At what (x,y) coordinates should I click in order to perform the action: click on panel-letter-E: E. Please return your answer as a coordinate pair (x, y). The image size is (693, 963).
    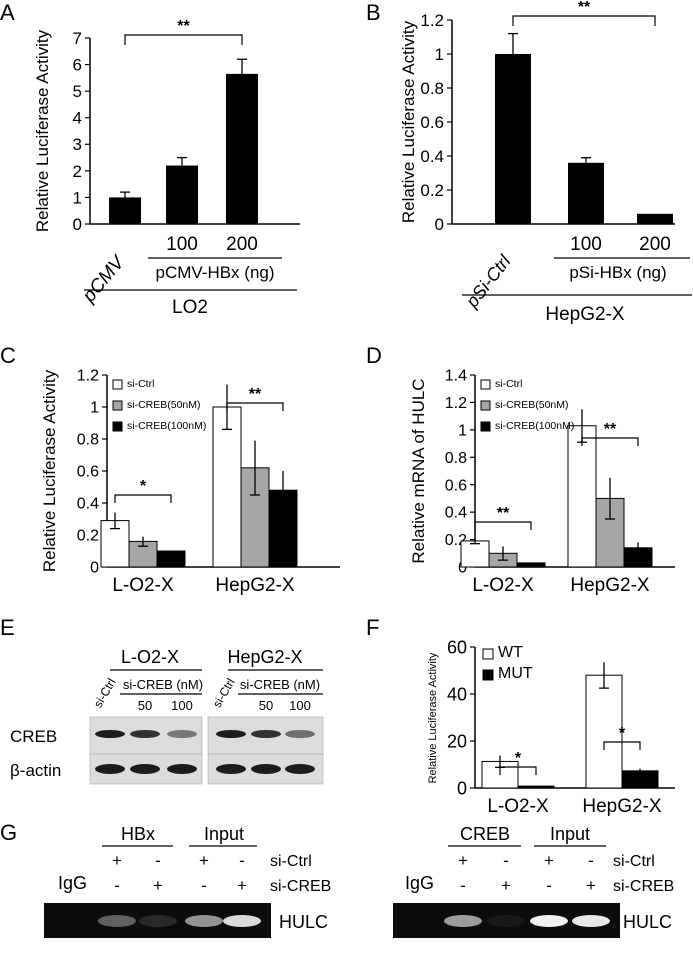
    Looking at the image, I should click on (7, 627).